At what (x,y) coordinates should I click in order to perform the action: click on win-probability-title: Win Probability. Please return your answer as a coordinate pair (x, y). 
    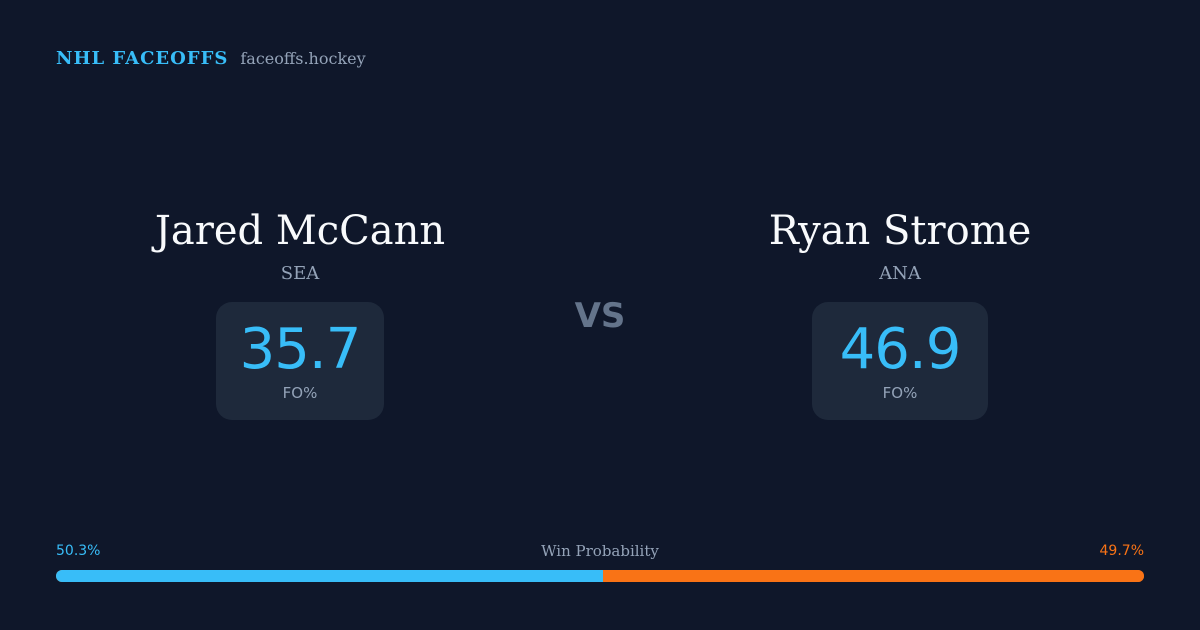
    Looking at the image, I should click on (600, 551).